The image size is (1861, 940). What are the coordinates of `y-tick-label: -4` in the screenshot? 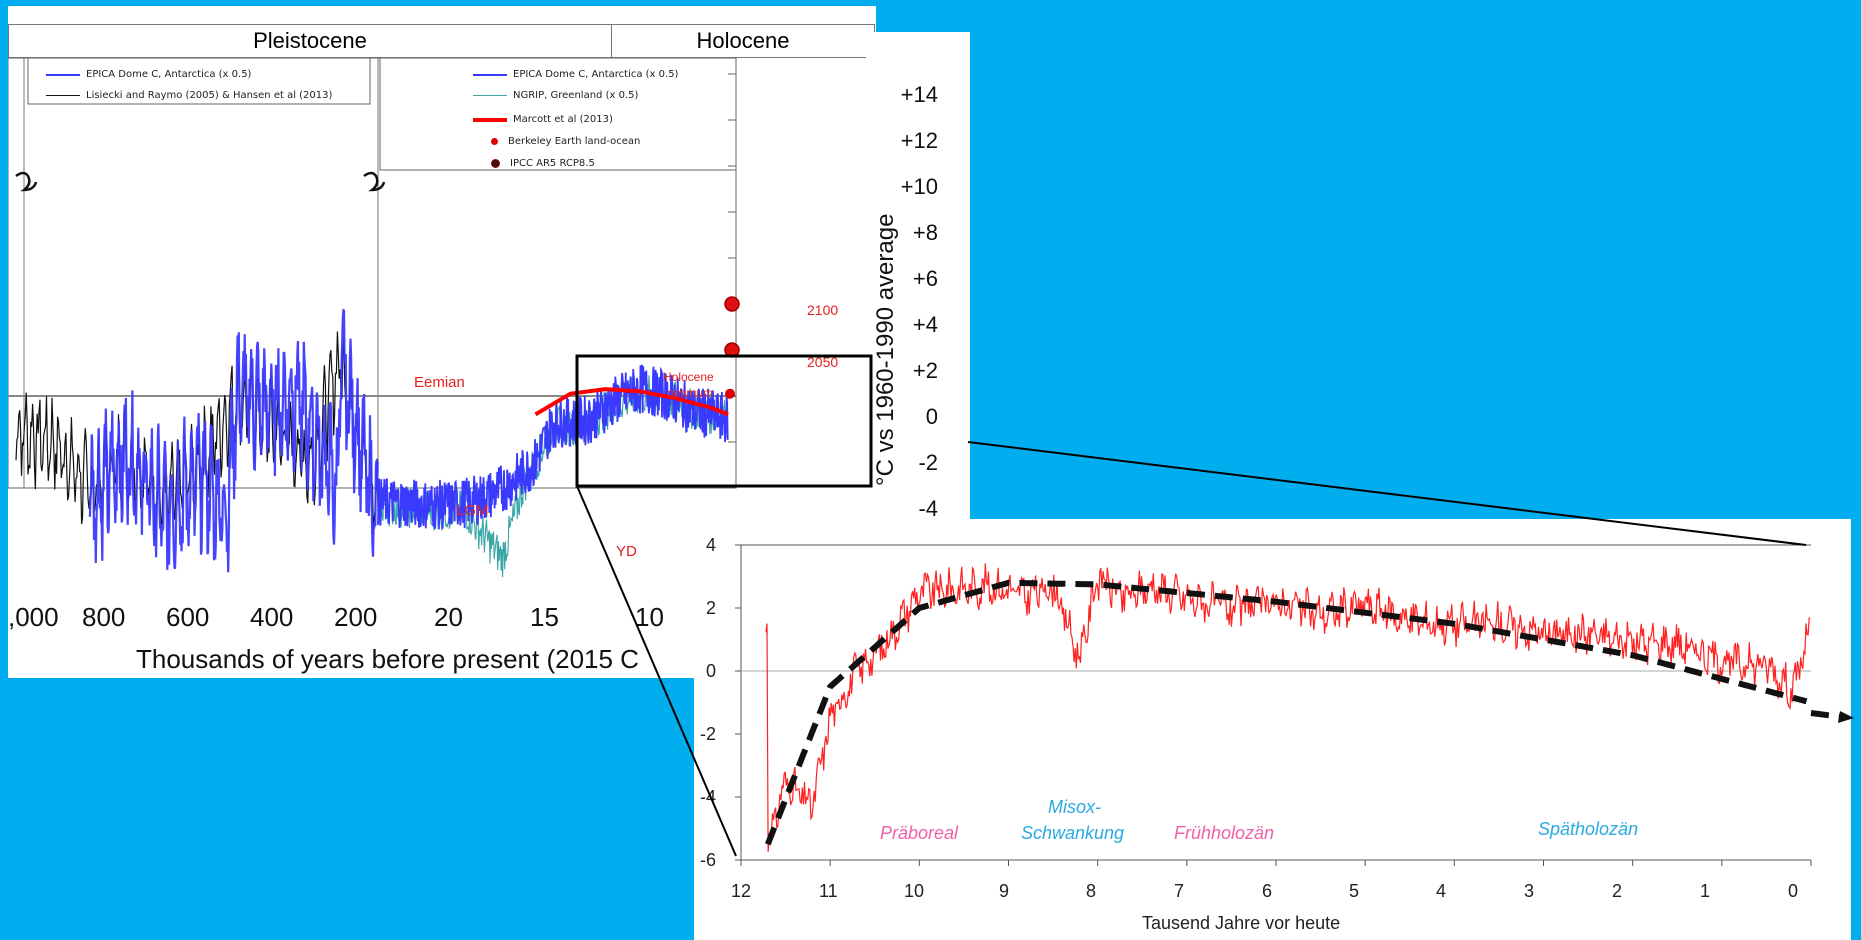 It's located at (928, 508).